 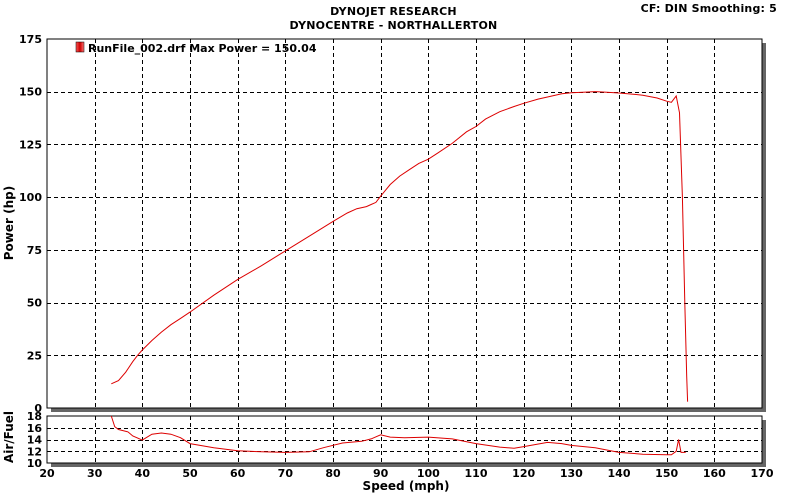 I want to click on x-tick-label: 110, so click(x=476, y=473).